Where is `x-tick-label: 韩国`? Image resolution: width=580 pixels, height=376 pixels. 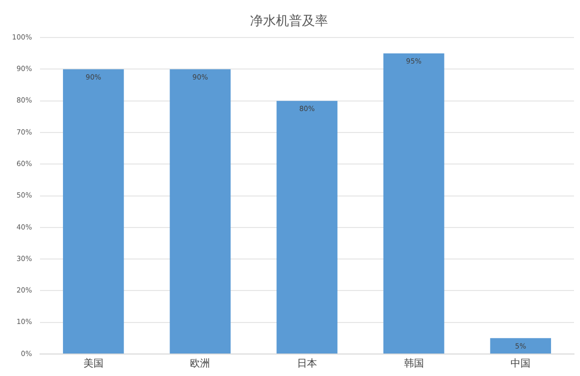 x-tick-label: 韩国 is located at coordinates (414, 364).